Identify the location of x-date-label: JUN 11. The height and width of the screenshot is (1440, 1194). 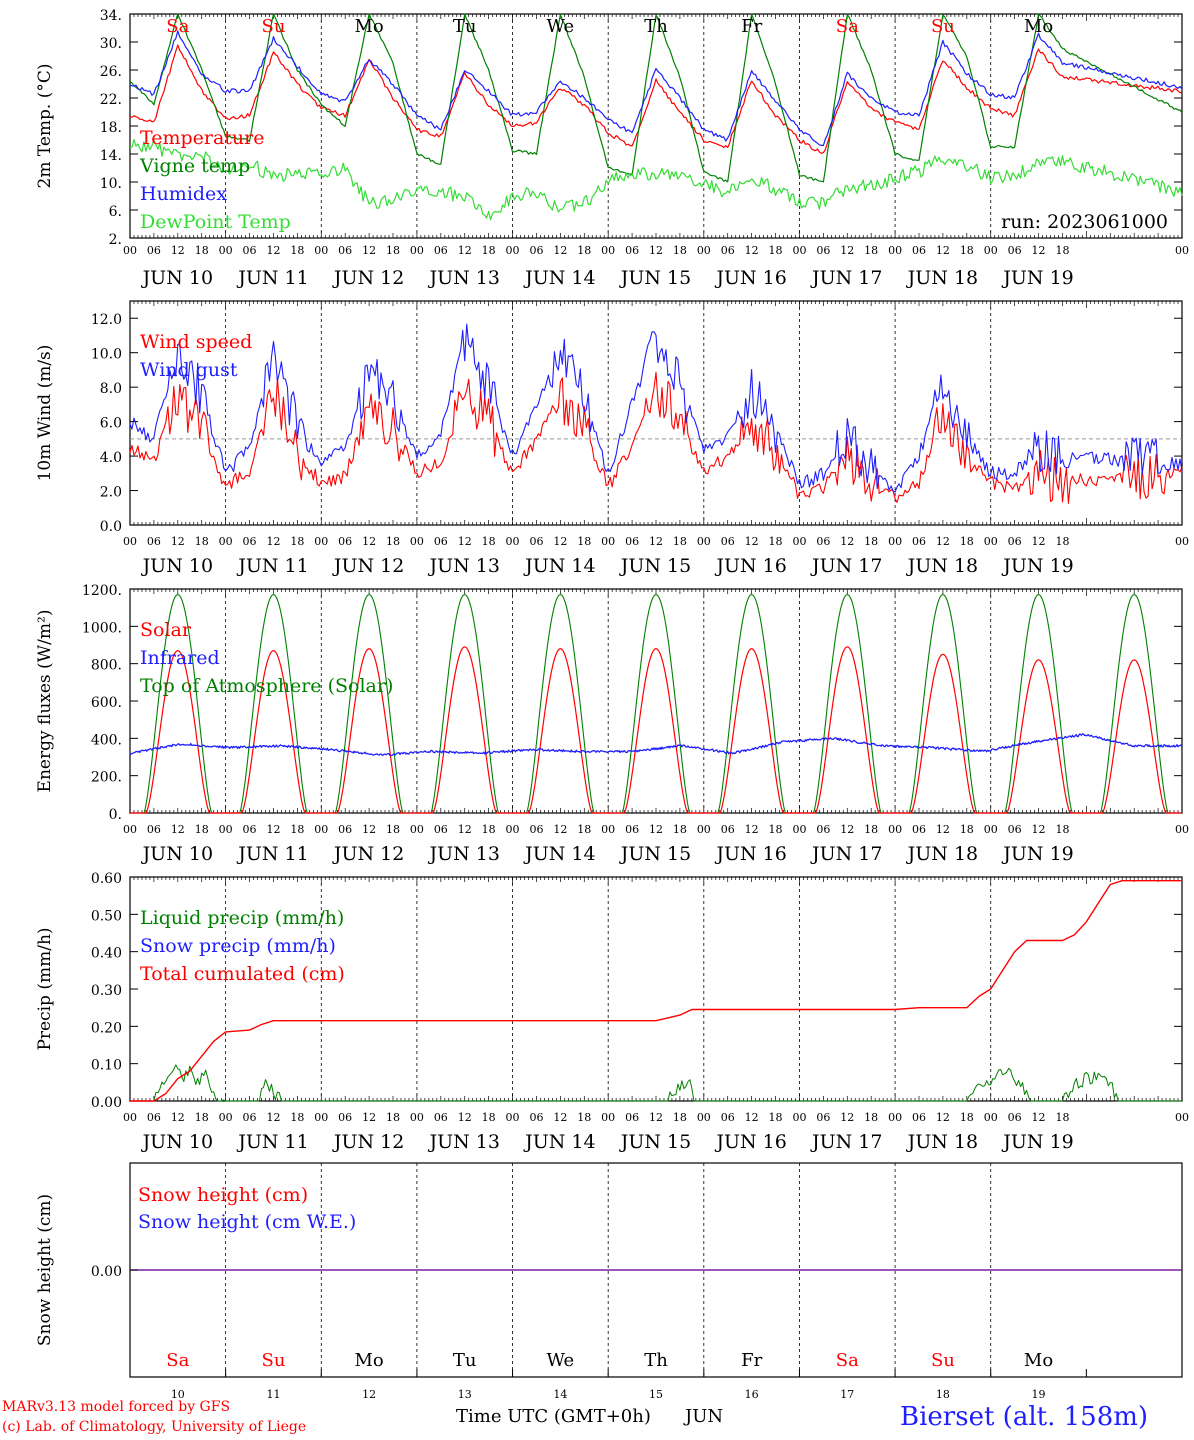
(272, 278).